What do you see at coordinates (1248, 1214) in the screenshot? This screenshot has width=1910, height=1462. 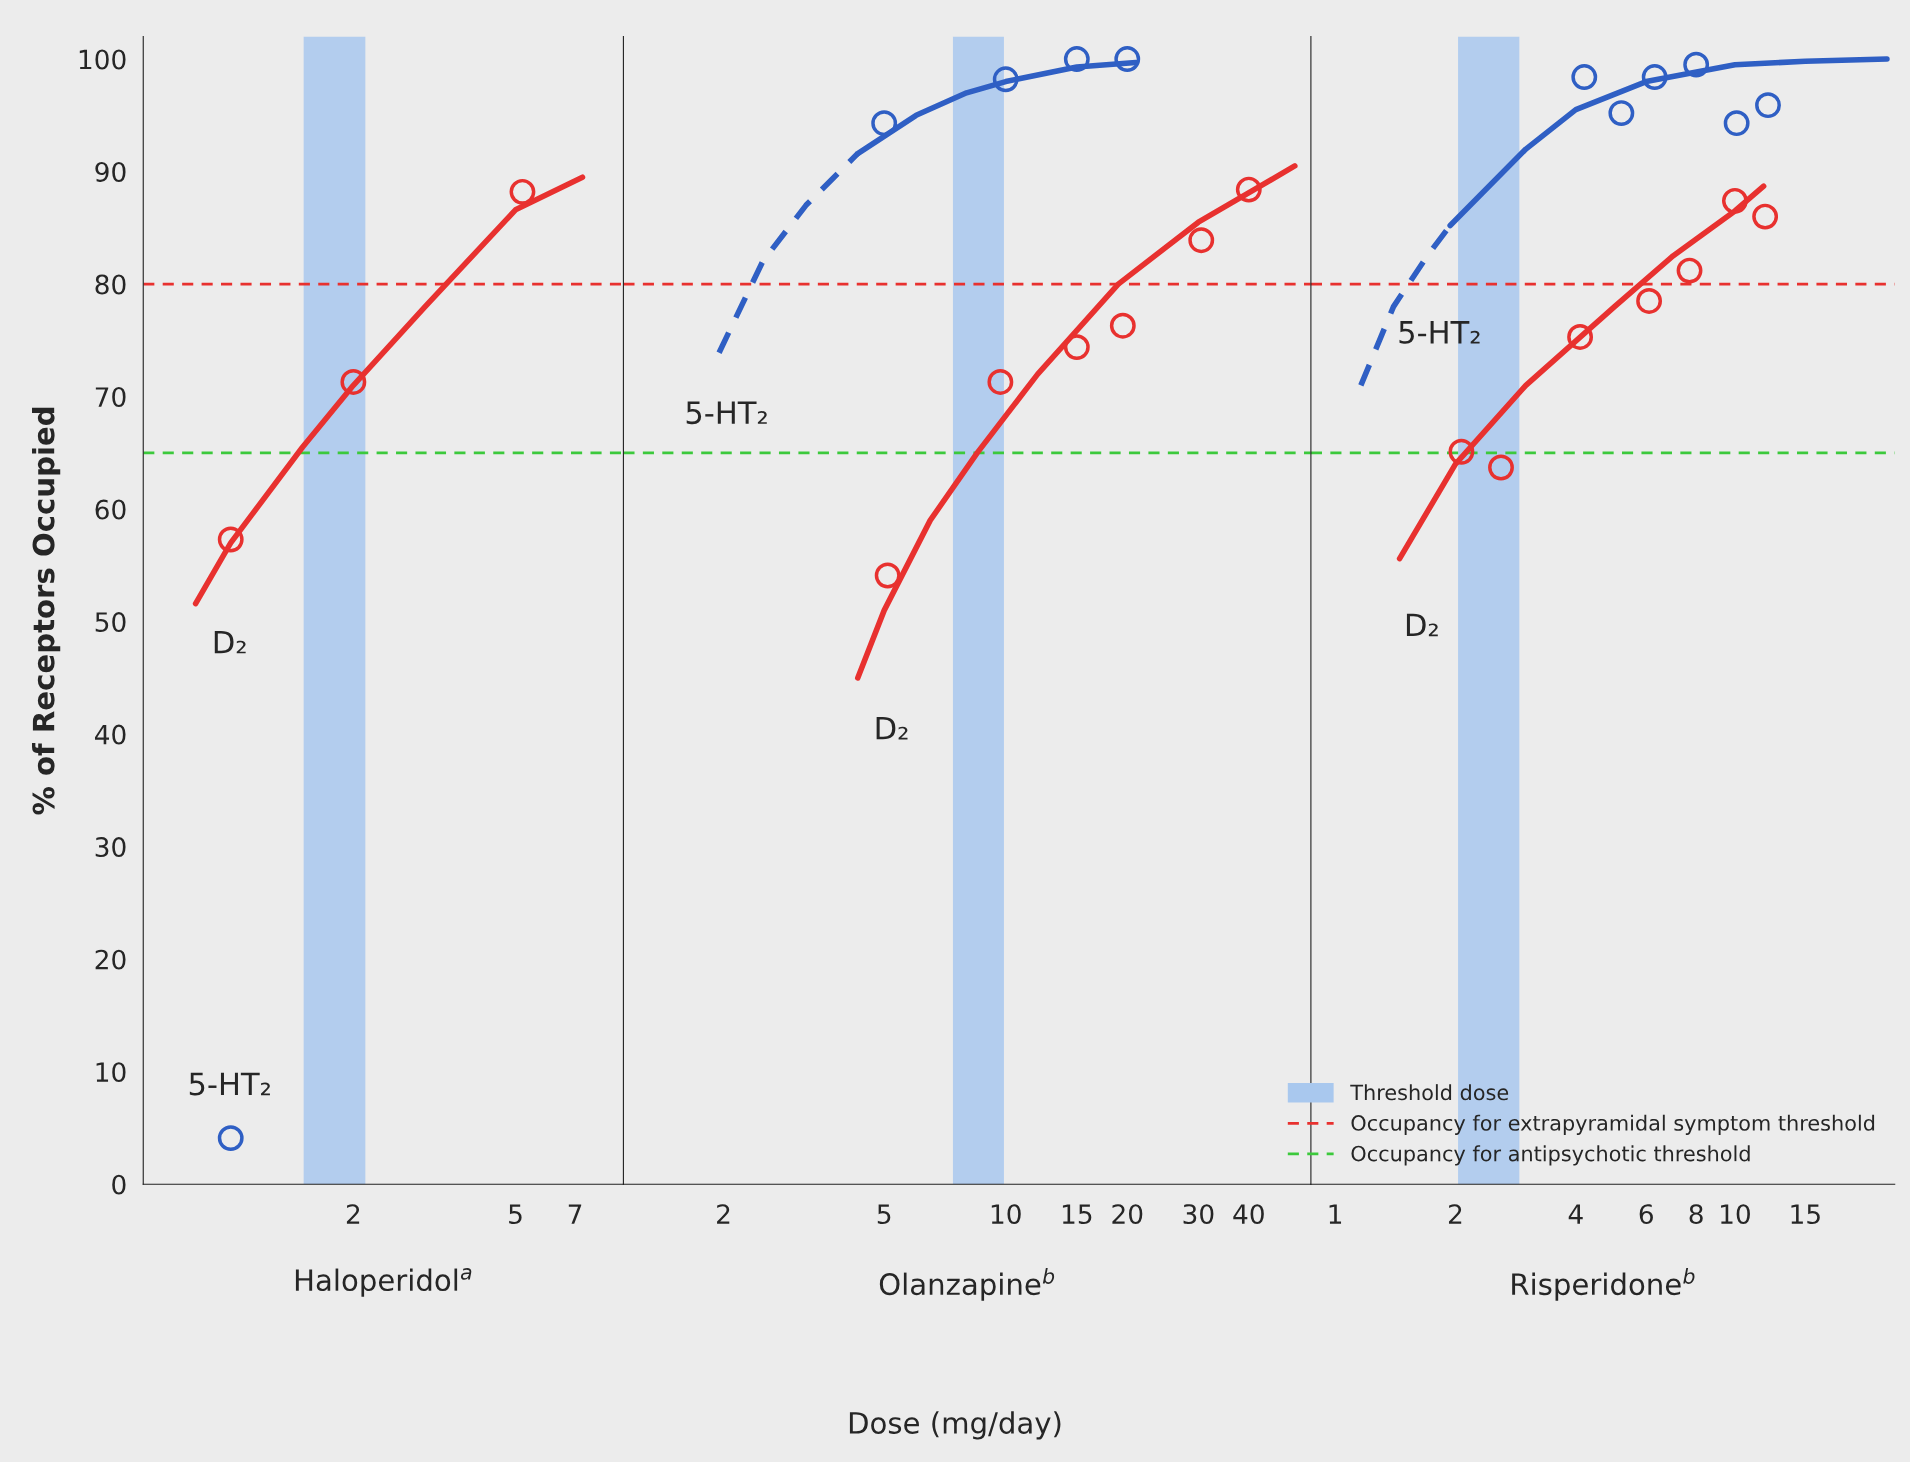 I see `x-tick-label: 40` at bounding box center [1248, 1214].